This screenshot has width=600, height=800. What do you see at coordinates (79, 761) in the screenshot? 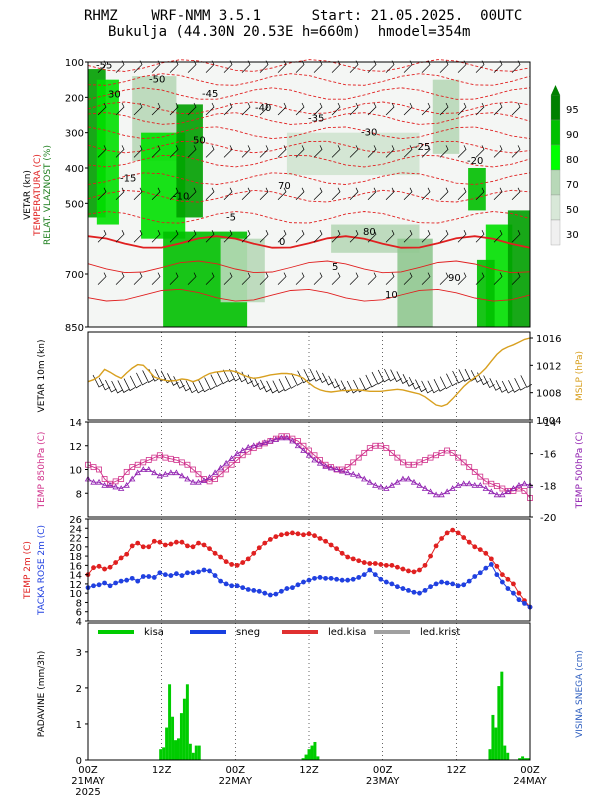
I see `precip-tick-label: 0` at bounding box center [79, 761].